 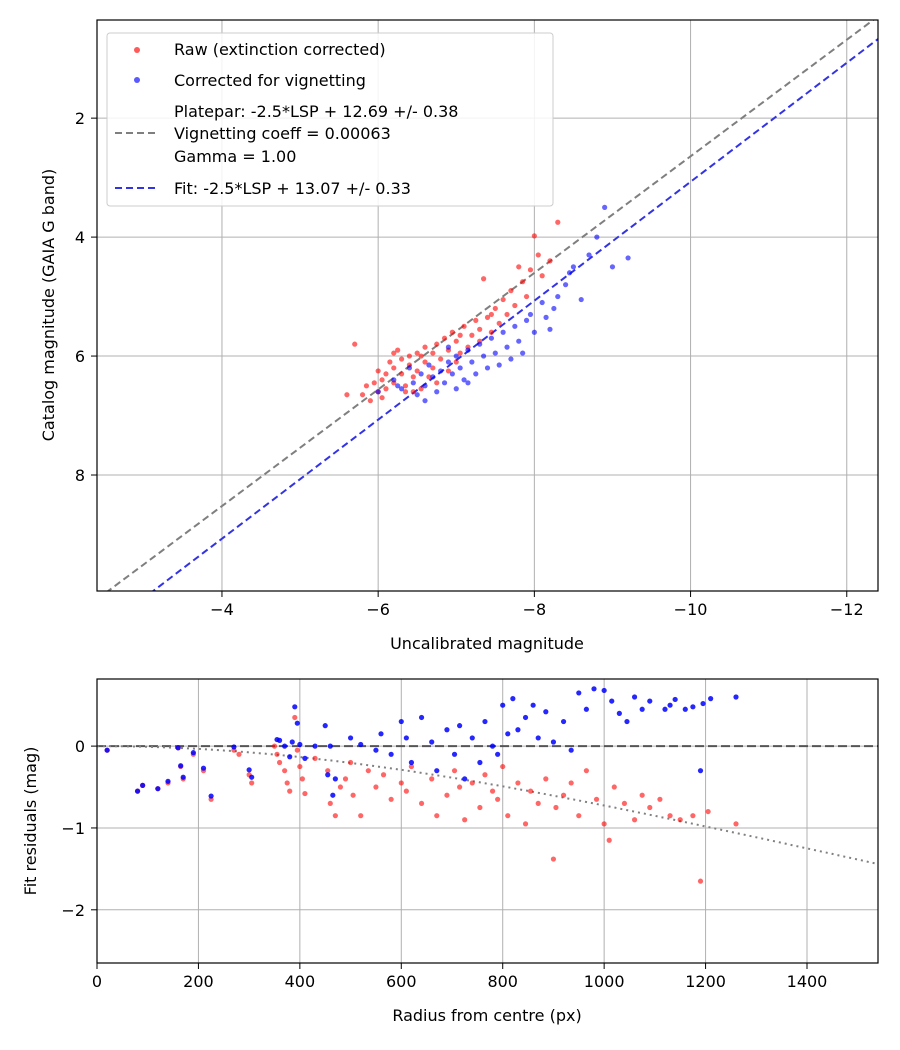 What do you see at coordinates (378, 609) in the screenshot?
I see `top-x-tick-label: −6` at bounding box center [378, 609].